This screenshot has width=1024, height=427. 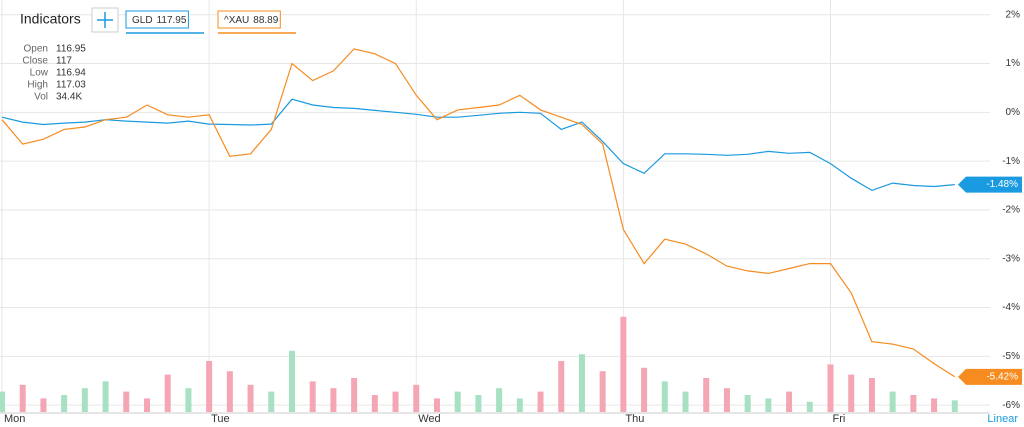 I want to click on end-label: -1.48%, so click(x=1002, y=184).